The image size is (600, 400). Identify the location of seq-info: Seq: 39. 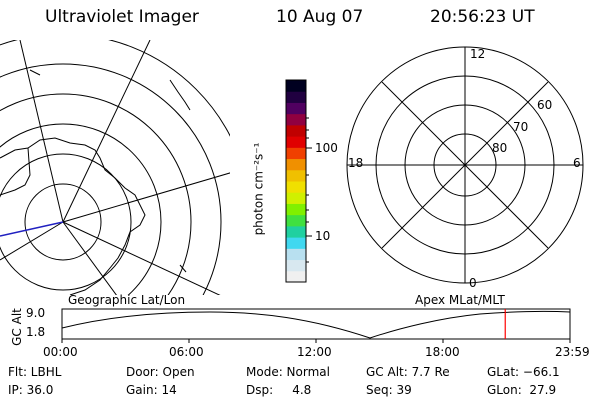
(389, 390).